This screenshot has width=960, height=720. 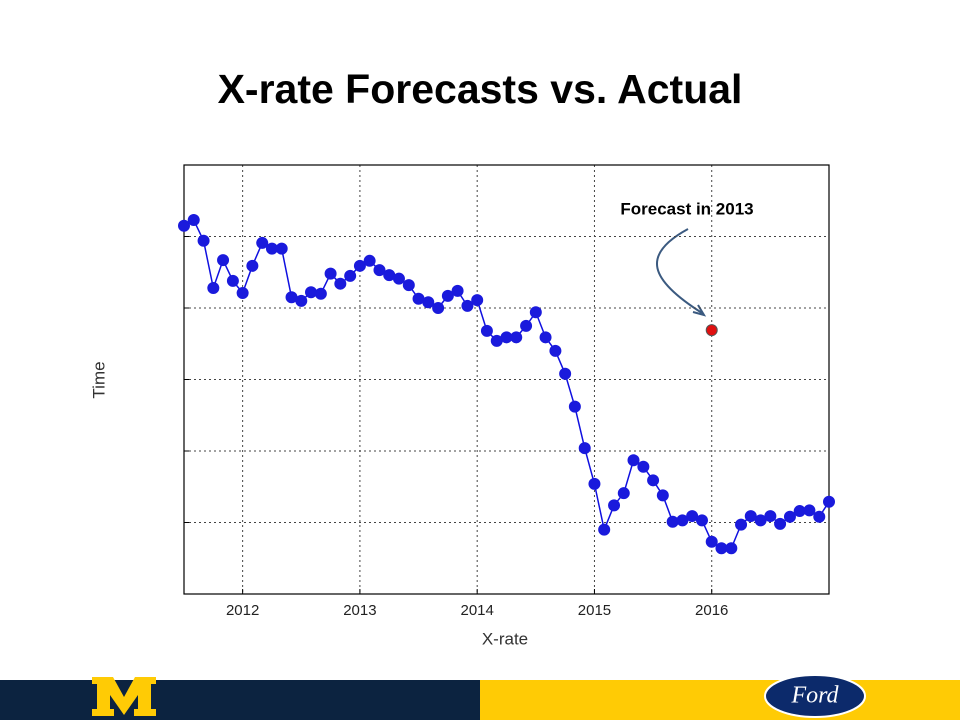 What do you see at coordinates (686, 208) in the screenshot?
I see `annotation: Forecast in 2013` at bounding box center [686, 208].